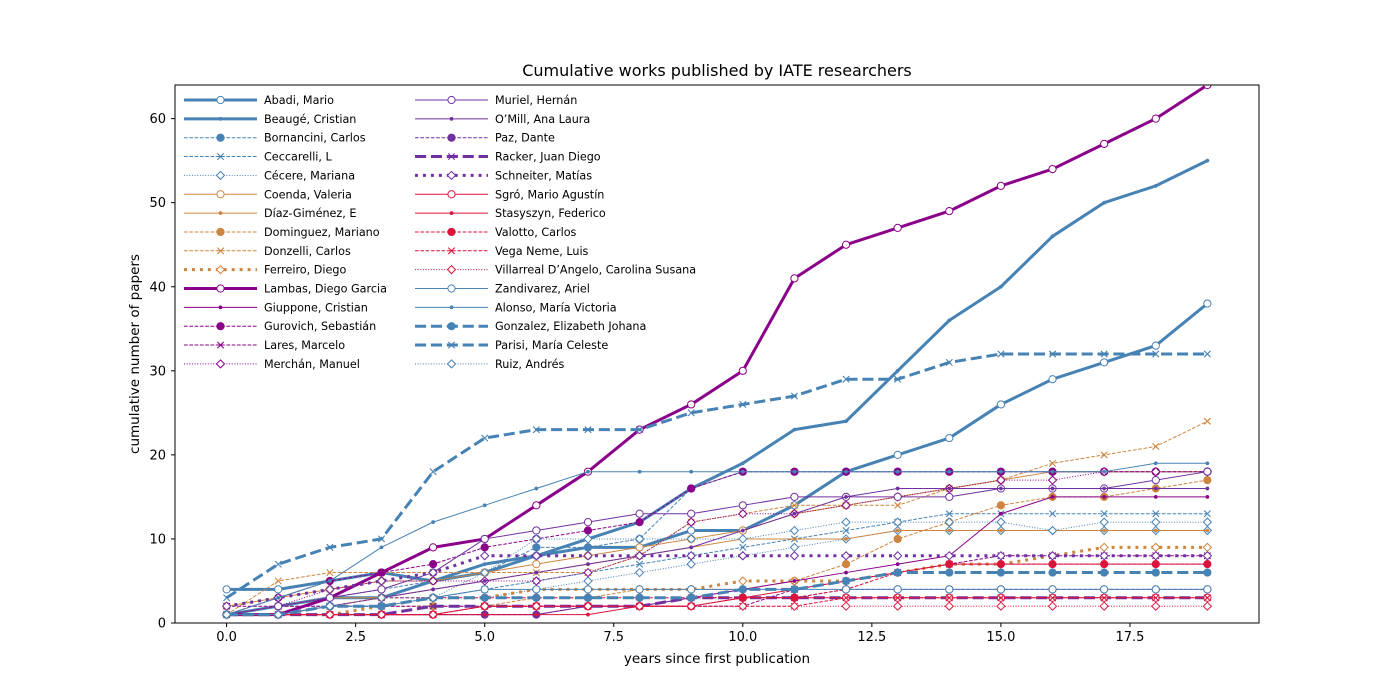 This screenshot has width=1400, height=700. Describe the element at coordinates (556, 307) in the screenshot. I see `legend-label: Alonso, María Victoria` at that location.